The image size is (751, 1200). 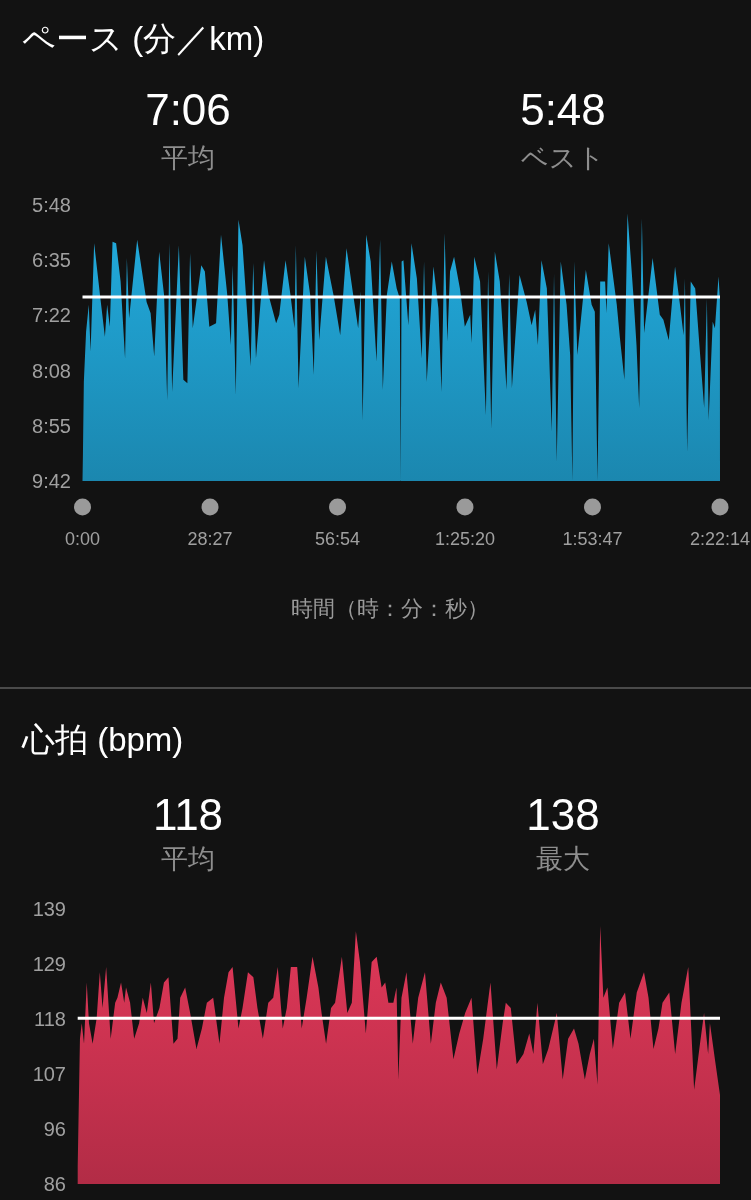 What do you see at coordinates (54, 1128) in the screenshot?
I see `y-tick-label: 96` at bounding box center [54, 1128].